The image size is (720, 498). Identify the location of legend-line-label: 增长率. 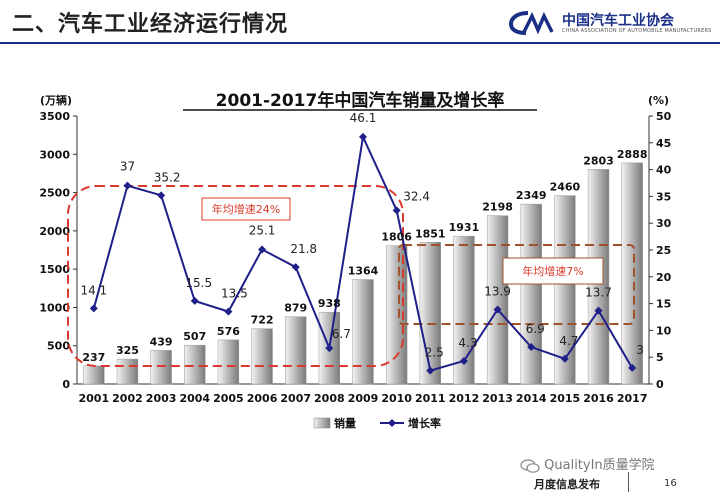
(424, 423).